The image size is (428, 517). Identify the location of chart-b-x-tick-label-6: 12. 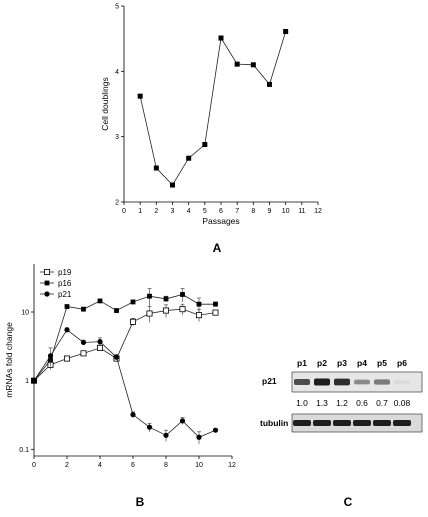
(232, 465).